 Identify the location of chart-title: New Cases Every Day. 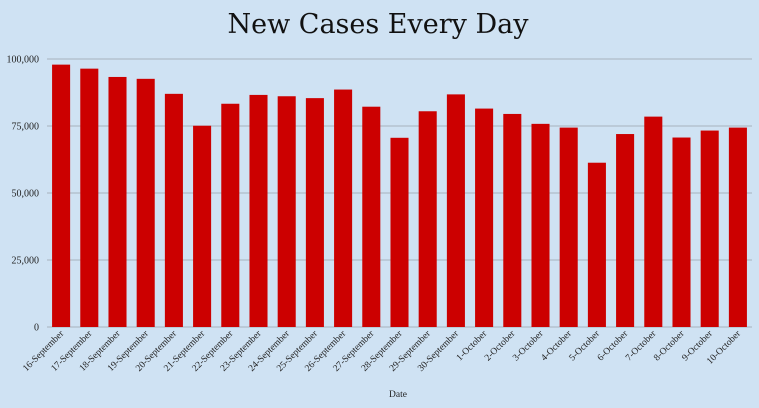
(378, 24).